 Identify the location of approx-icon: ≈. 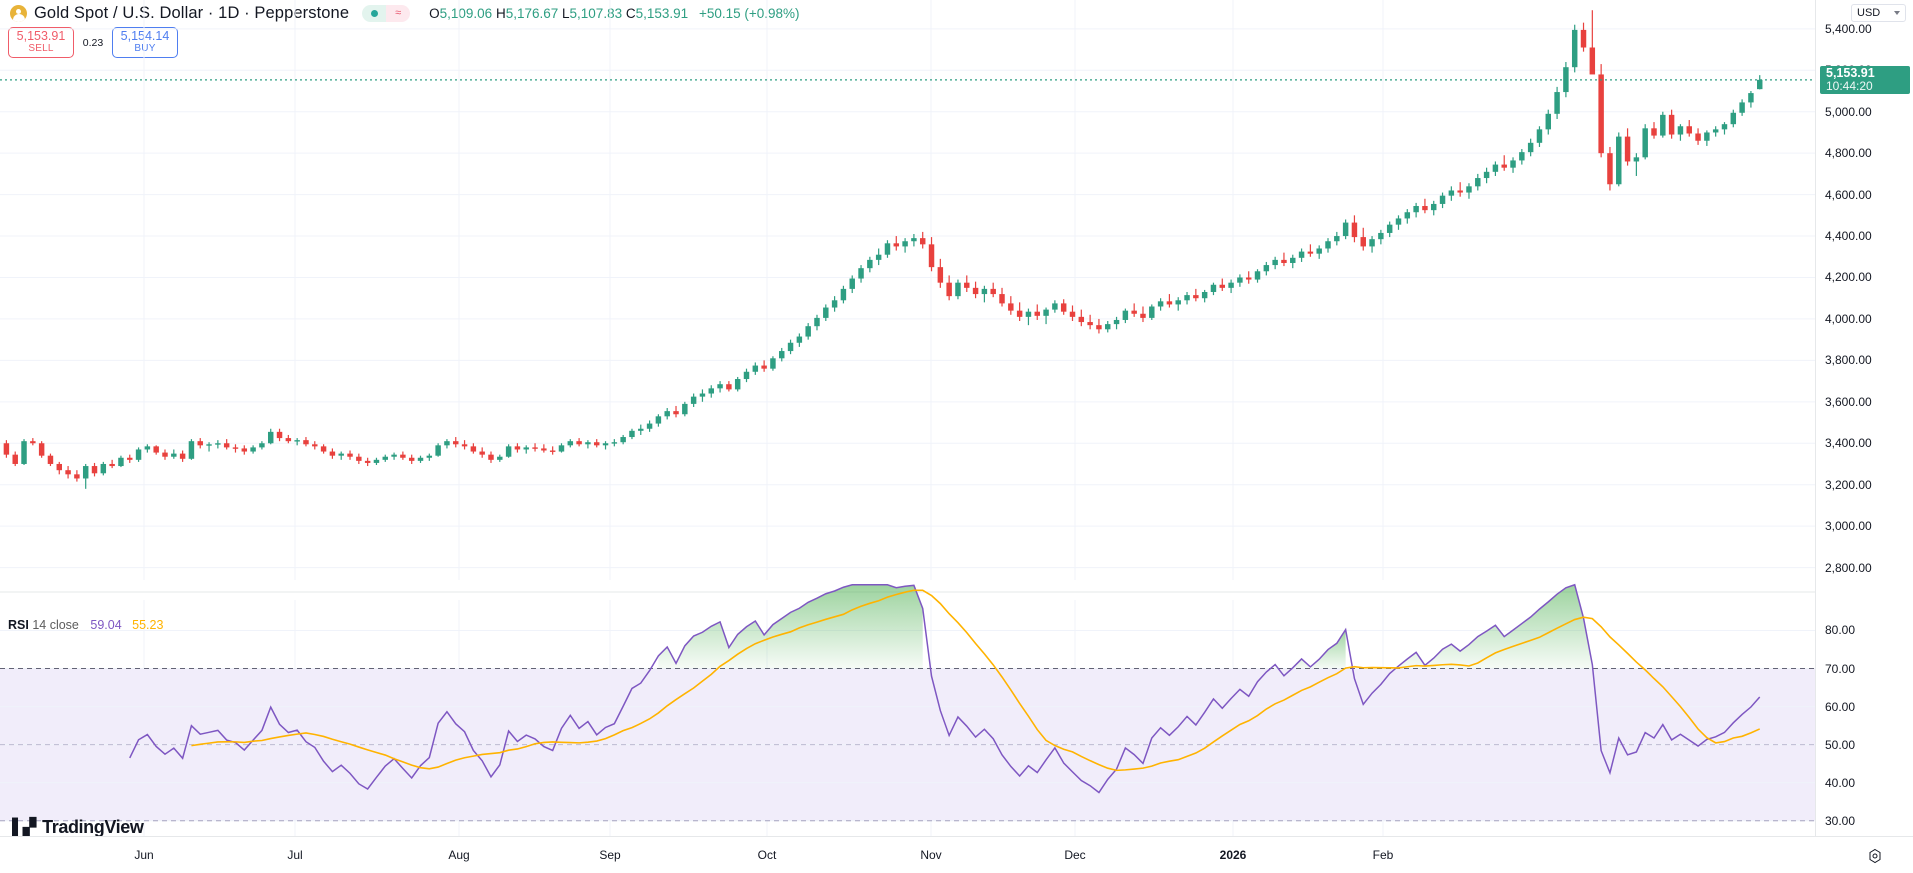
(398, 13).